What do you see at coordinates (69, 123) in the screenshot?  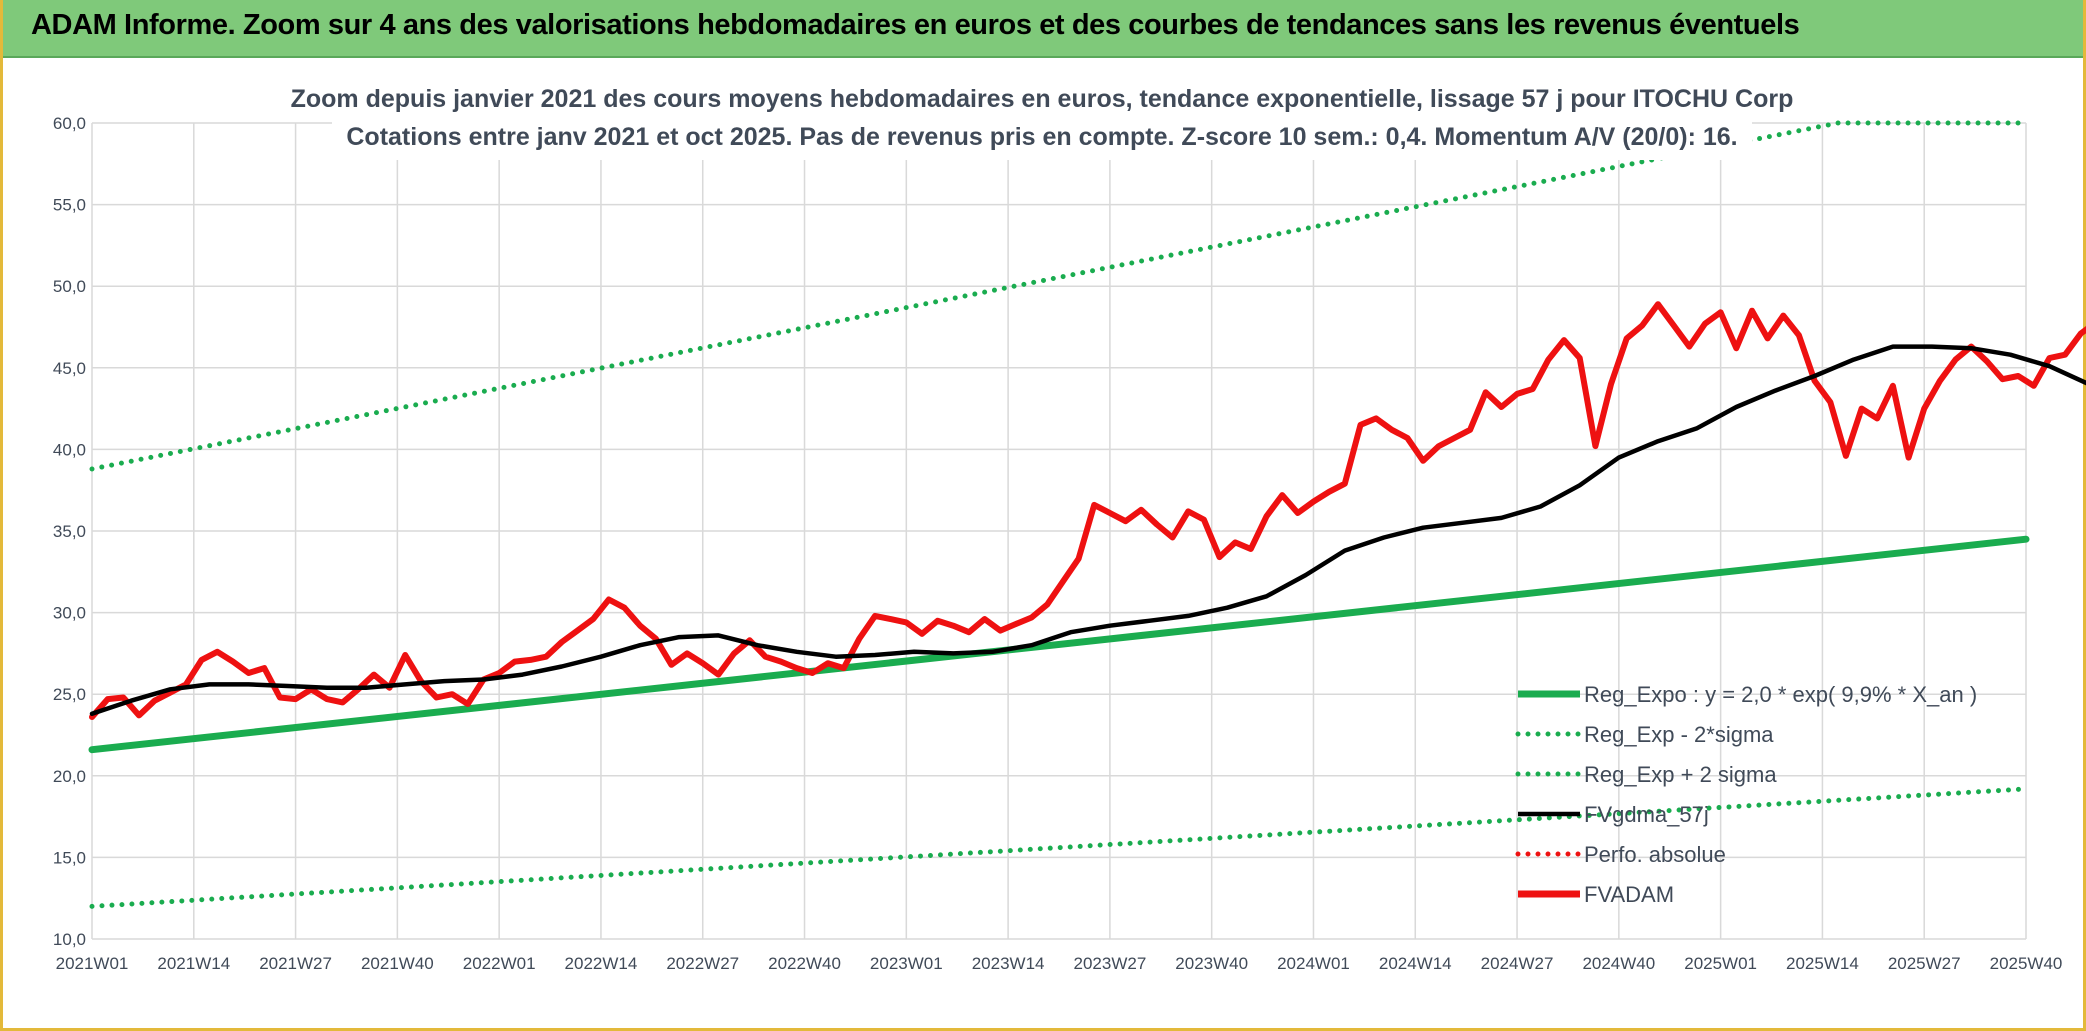 I see `y-tick-label: 60,0` at bounding box center [69, 123].